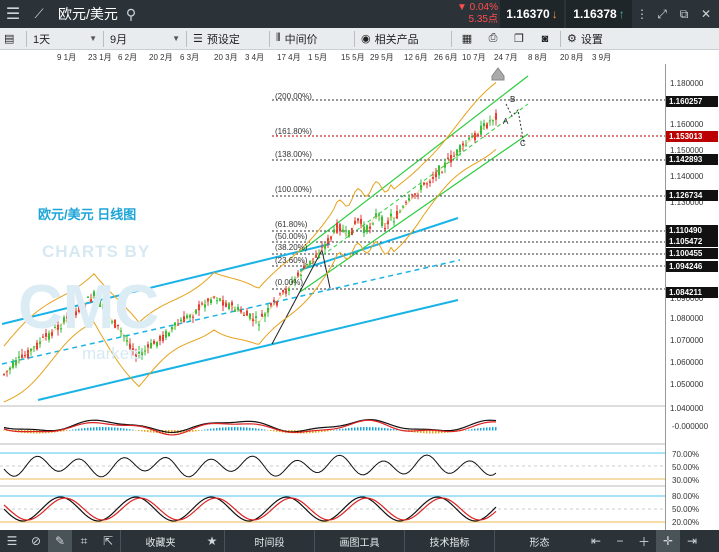  Describe the element at coordinates (467, 39) in the screenshot. I see `grid-icon: ▦` at that location.